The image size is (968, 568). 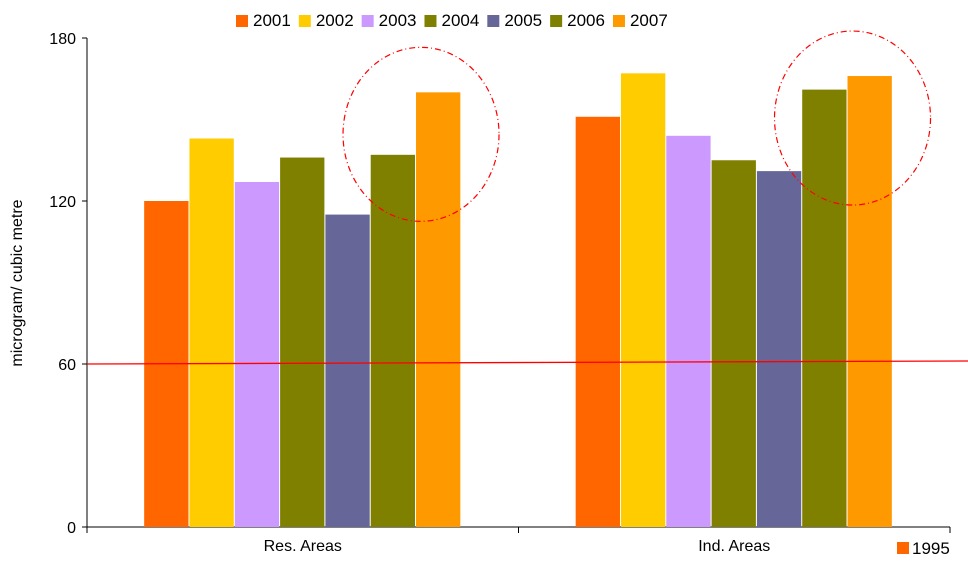 What do you see at coordinates (460, 20) in the screenshot?
I see `legend-label: 2004` at bounding box center [460, 20].